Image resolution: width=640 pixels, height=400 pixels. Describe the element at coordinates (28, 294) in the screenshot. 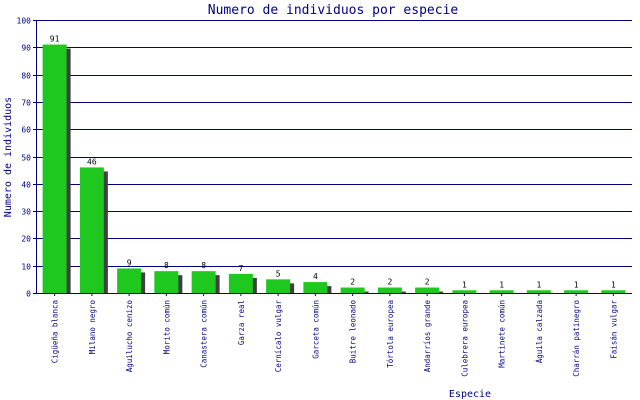

I see `y-tick-label: 0` at that location.